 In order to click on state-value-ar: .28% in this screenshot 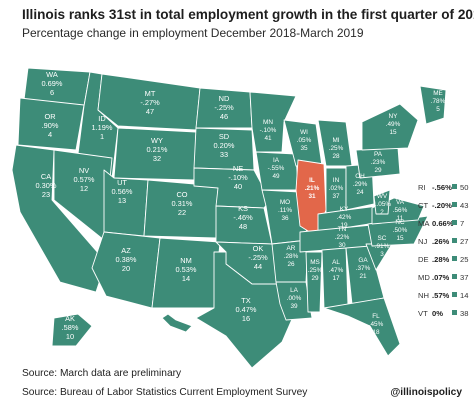, I will do `click(291, 256)`.